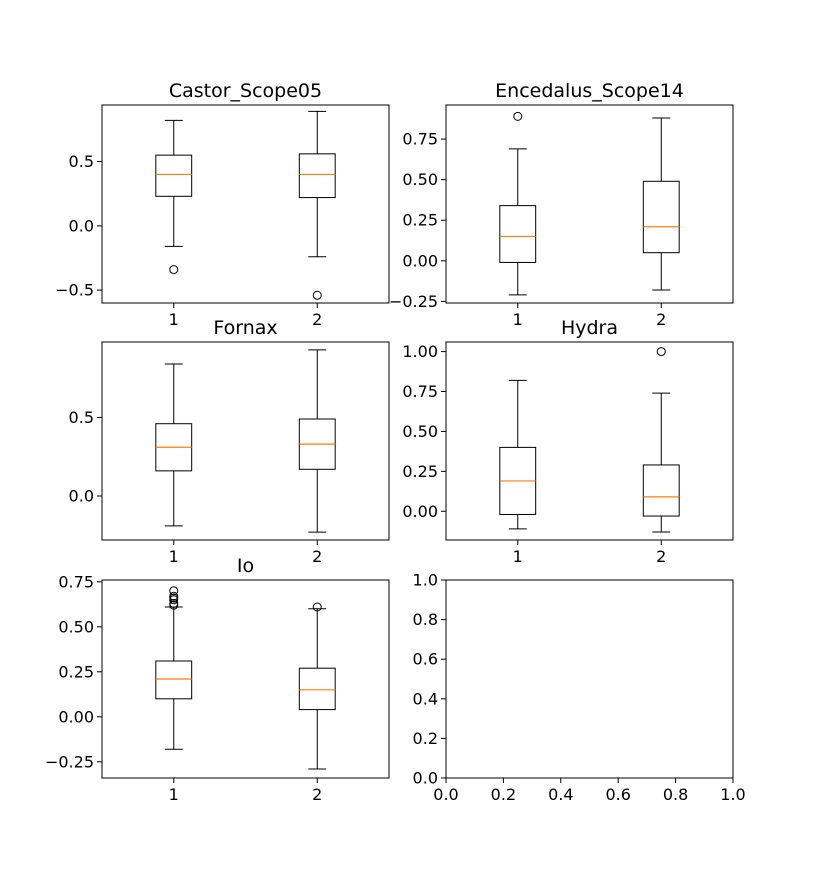 The image size is (816, 874). I want to click on x-tick-label: 1.0, so click(732, 794).